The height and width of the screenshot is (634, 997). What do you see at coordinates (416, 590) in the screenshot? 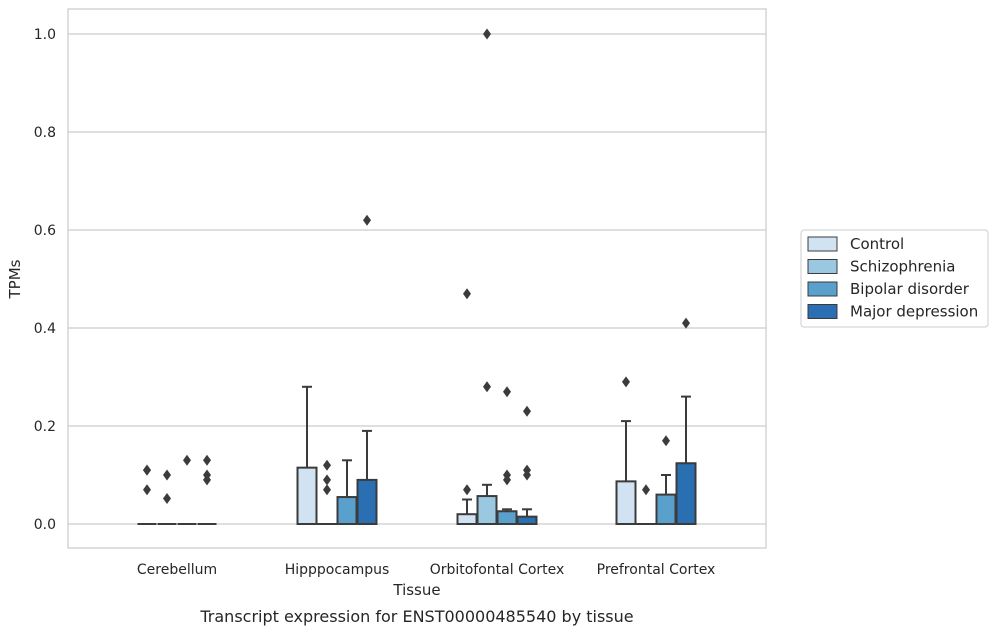
I see `x-axis-title: Tissue` at bounding box center [416, 590].